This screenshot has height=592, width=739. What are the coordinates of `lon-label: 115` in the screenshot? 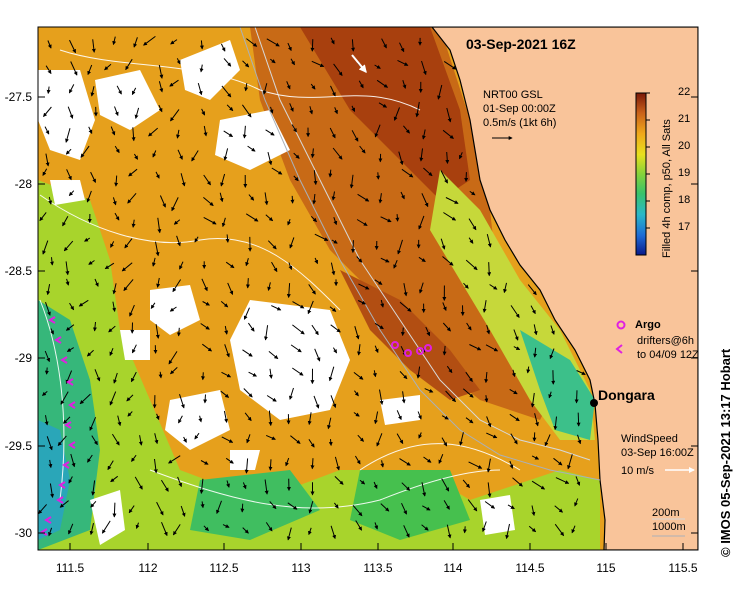 It's located at (606, 568).